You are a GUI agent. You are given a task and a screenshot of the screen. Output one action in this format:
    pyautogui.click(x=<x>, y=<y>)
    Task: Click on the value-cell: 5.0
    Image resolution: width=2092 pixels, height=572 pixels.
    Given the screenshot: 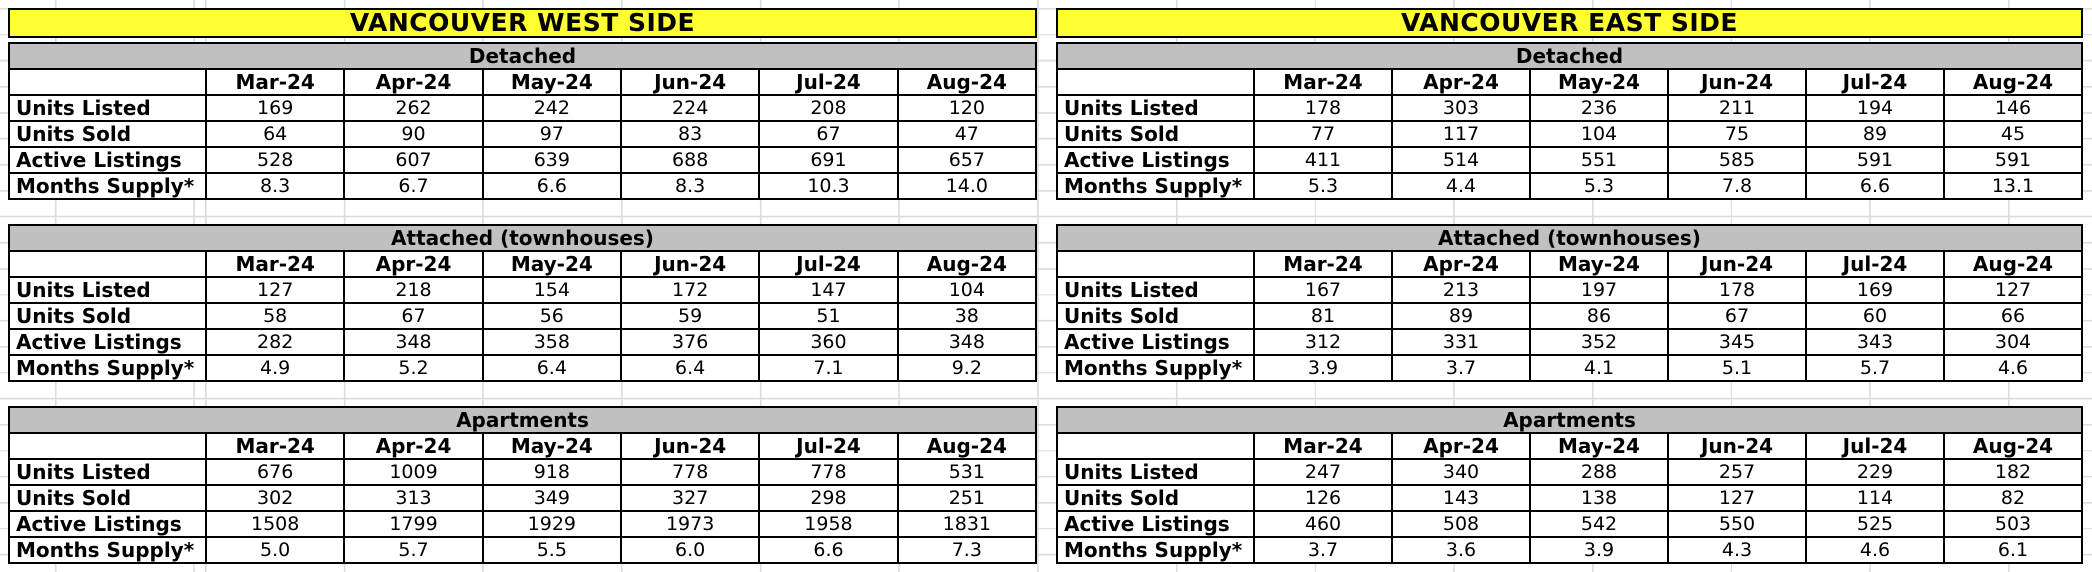 What is the action you would take?
    pyautogui.click(x=275, y=550)
    